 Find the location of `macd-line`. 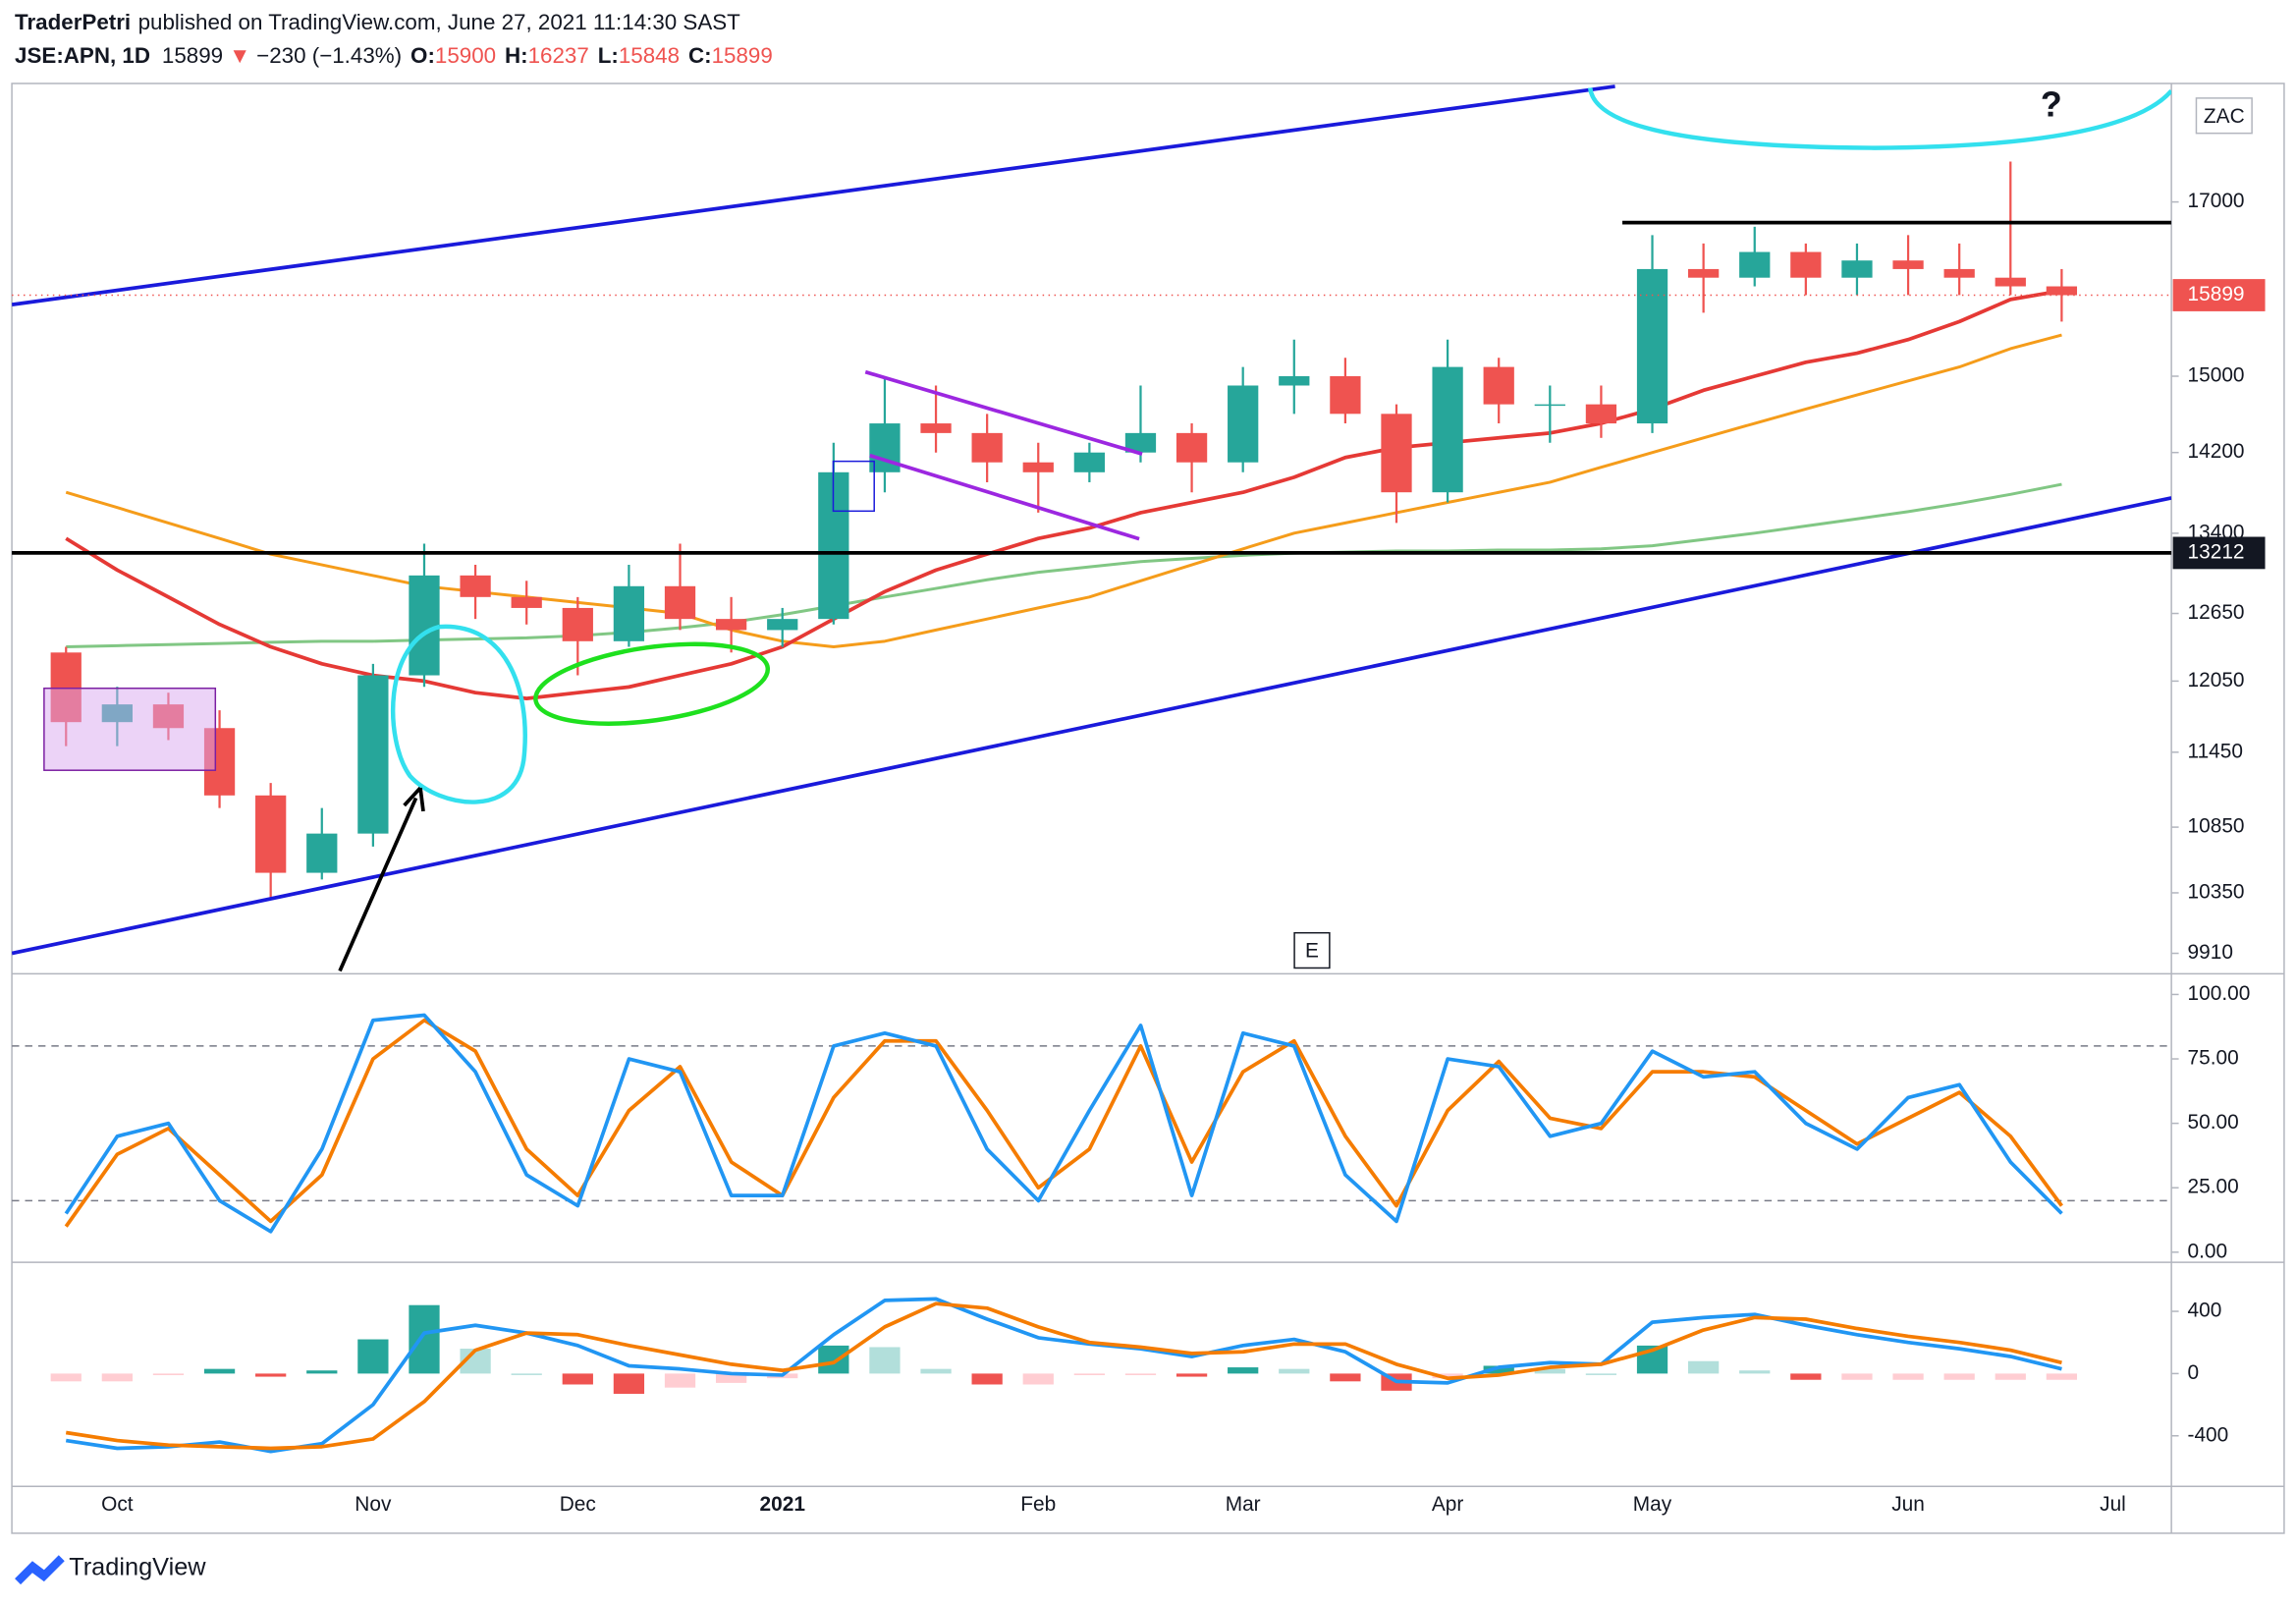

macd-line is located at coordinates (1063, 1376).